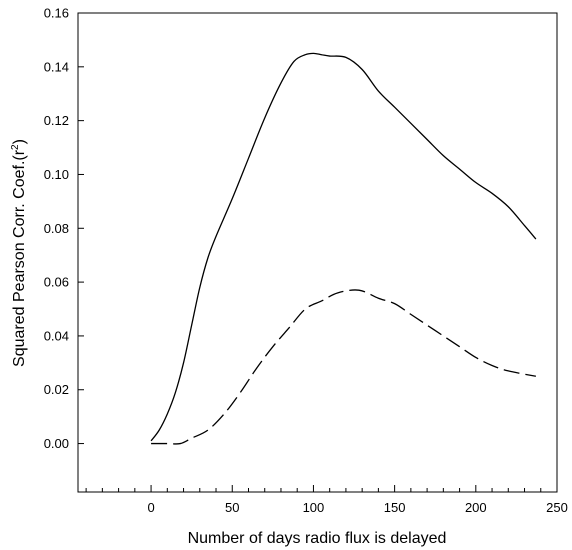 The image size is (572, 550). What do you see at coordinates (56, 66) in the screenshot?
I see `y-tick-label: 0.14` at bounding box center [56, 66].